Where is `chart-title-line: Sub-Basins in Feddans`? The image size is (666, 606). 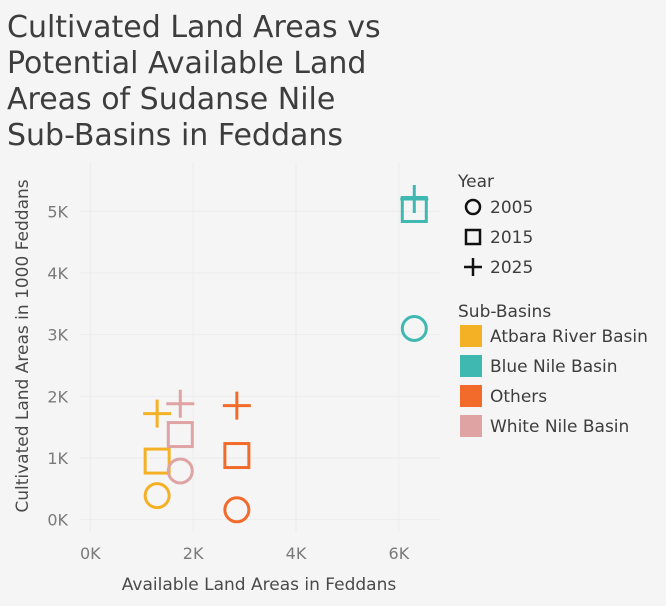 chart-title-line: Sub-Basins in Feddans is located at coordinates (175, 135).